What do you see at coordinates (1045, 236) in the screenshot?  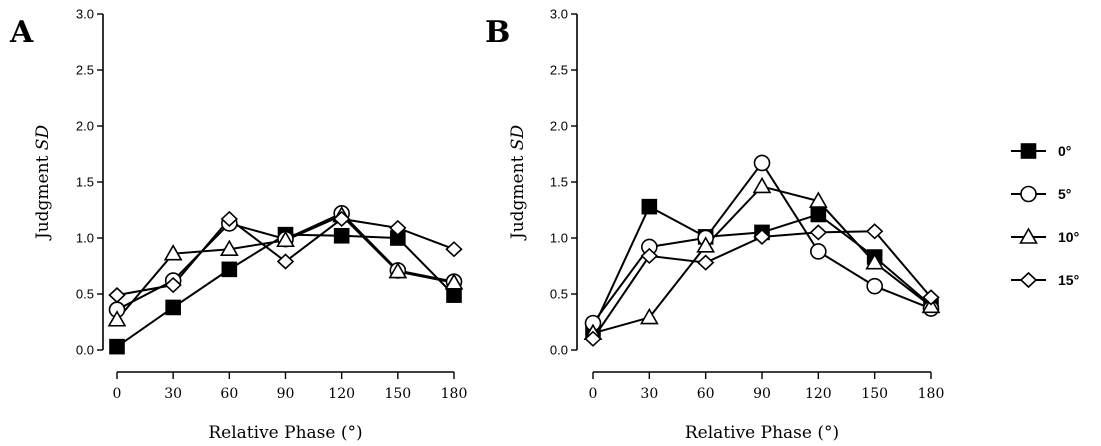 I see `legend-item: 10°` at bounding box center [1045, 236].